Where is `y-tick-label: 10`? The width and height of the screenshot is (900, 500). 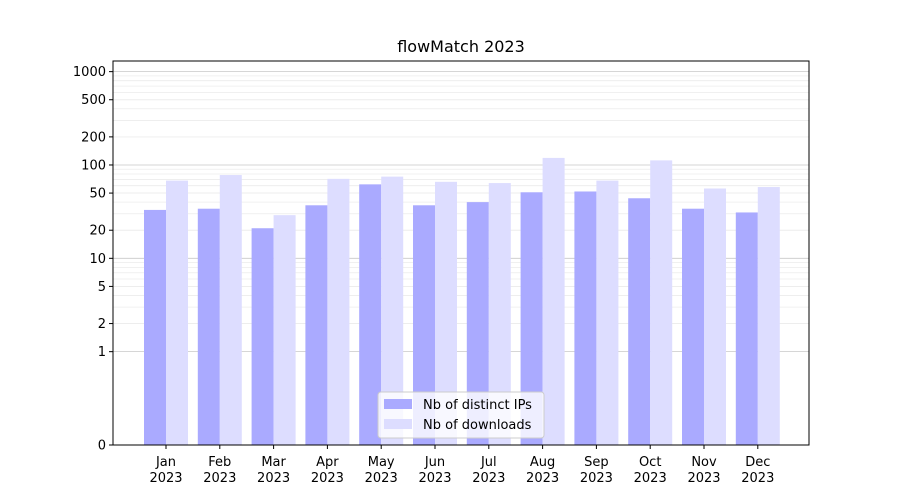
y-tick-label: 10 is located at coordinates (97, 259).